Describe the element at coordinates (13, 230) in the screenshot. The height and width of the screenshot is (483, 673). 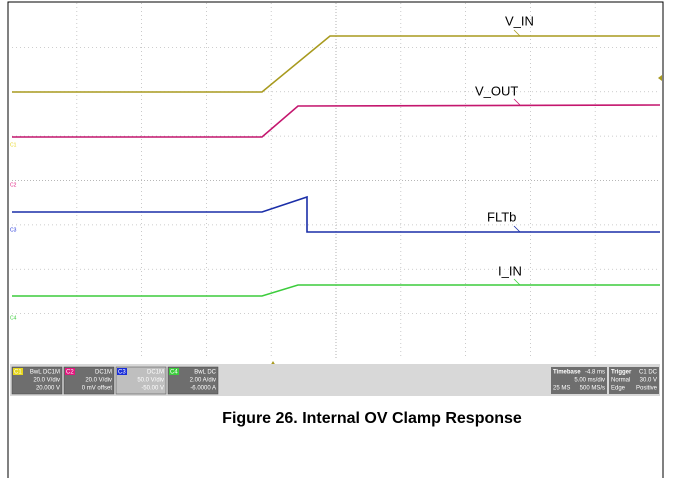
I see `channel-marker: C3` at that location.